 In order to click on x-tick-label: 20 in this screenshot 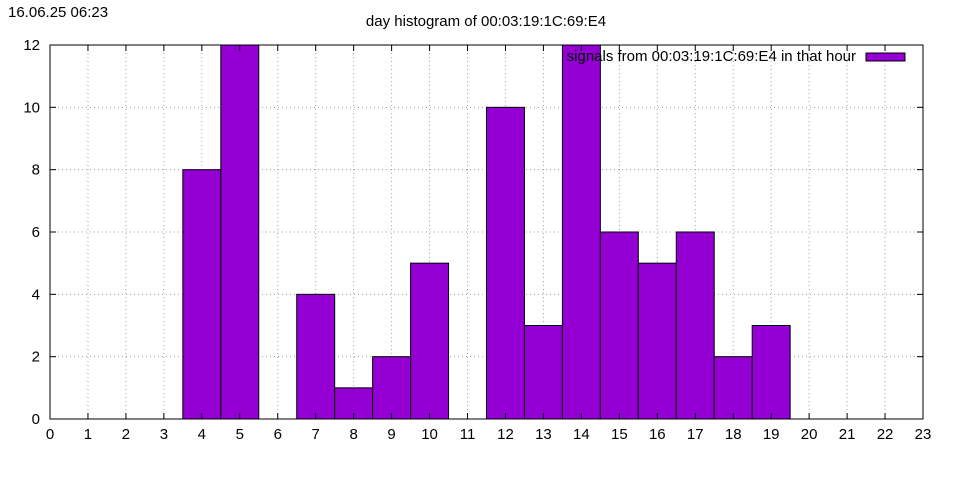, I will do `click(809, 434)`.